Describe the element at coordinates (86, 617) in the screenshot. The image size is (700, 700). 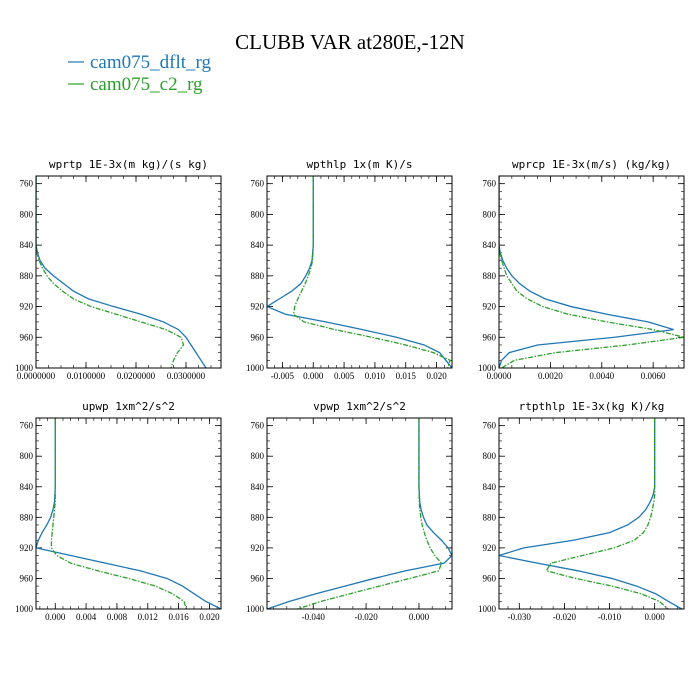
I see `x-tick-label: 0.004` at that location.